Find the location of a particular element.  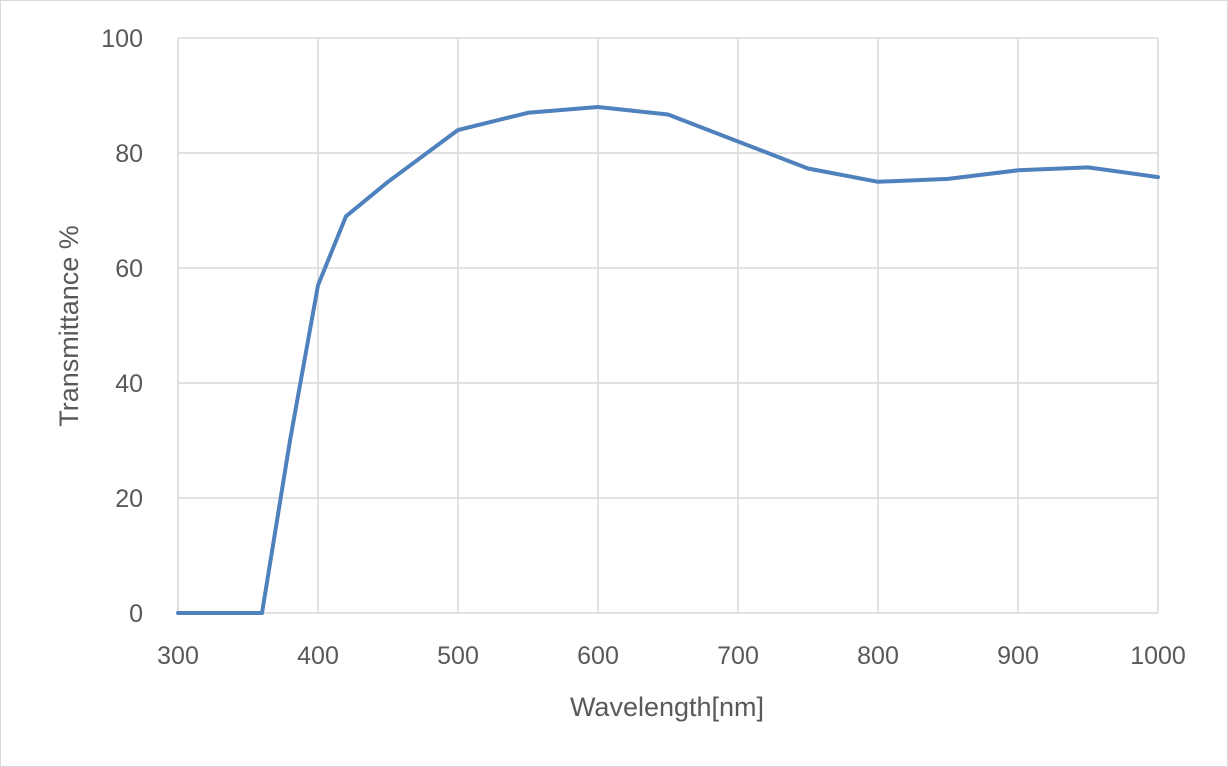

y-tick-label: 40 is located at coordinates (129, 384).